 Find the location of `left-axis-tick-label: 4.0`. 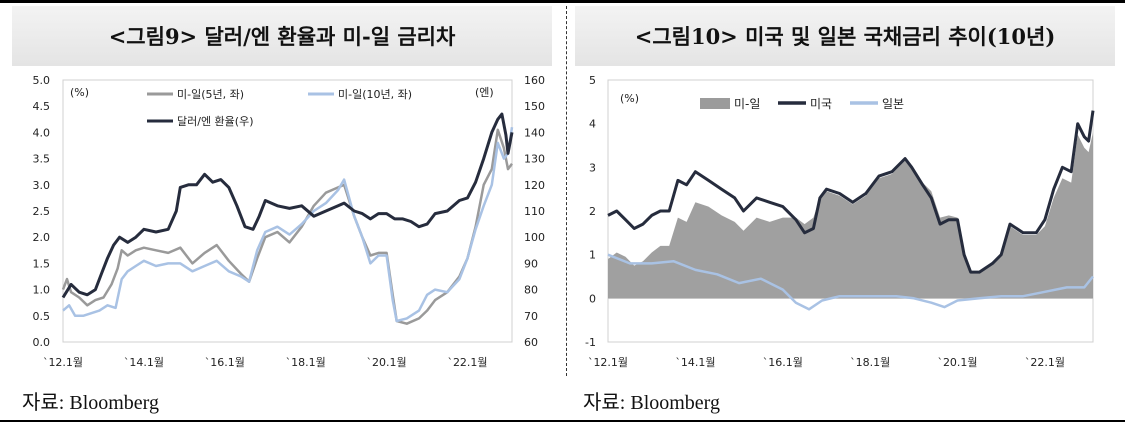

left-axis-tick-label: 4.0 is located at coordinates (42, 132).